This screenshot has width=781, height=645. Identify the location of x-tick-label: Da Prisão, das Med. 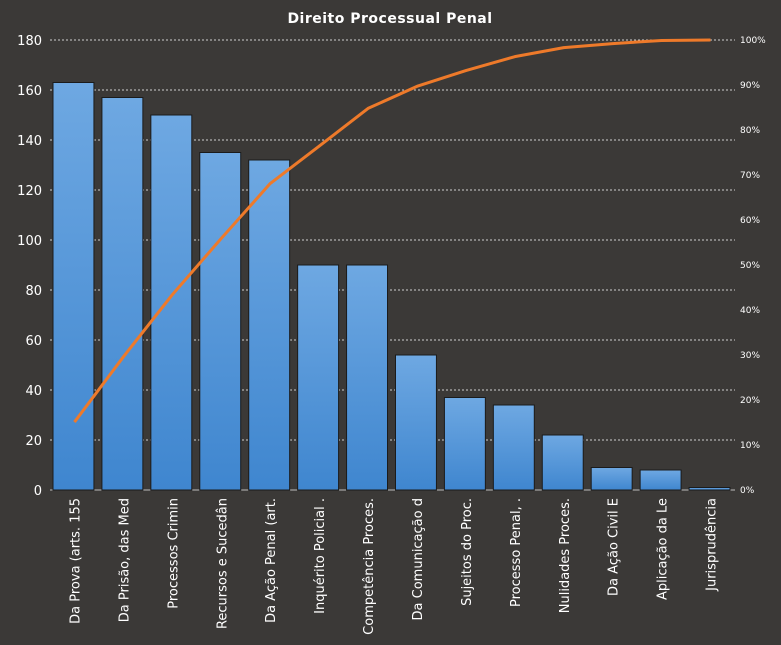
(124, 560).